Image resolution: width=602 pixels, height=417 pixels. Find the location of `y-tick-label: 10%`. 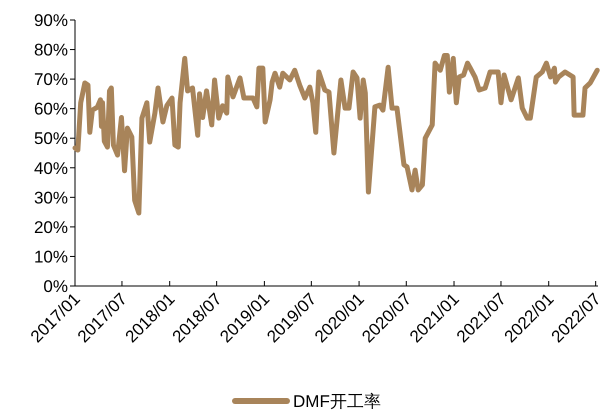

y-tick-label: 10% is located at coordinates (51, 256).